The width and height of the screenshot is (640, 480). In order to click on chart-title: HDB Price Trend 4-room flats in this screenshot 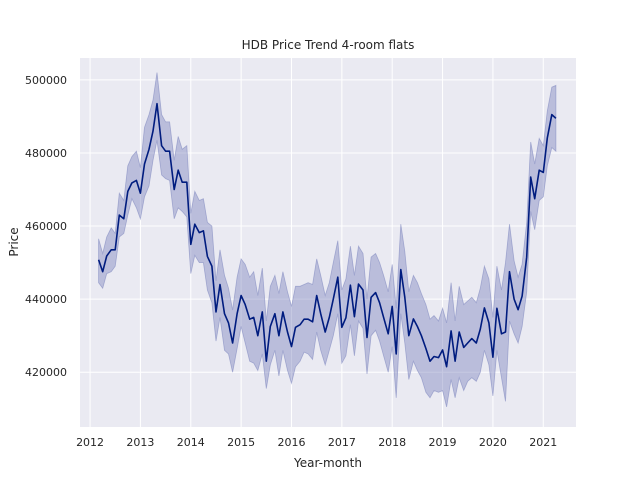, I will do `click(328, 45)`.